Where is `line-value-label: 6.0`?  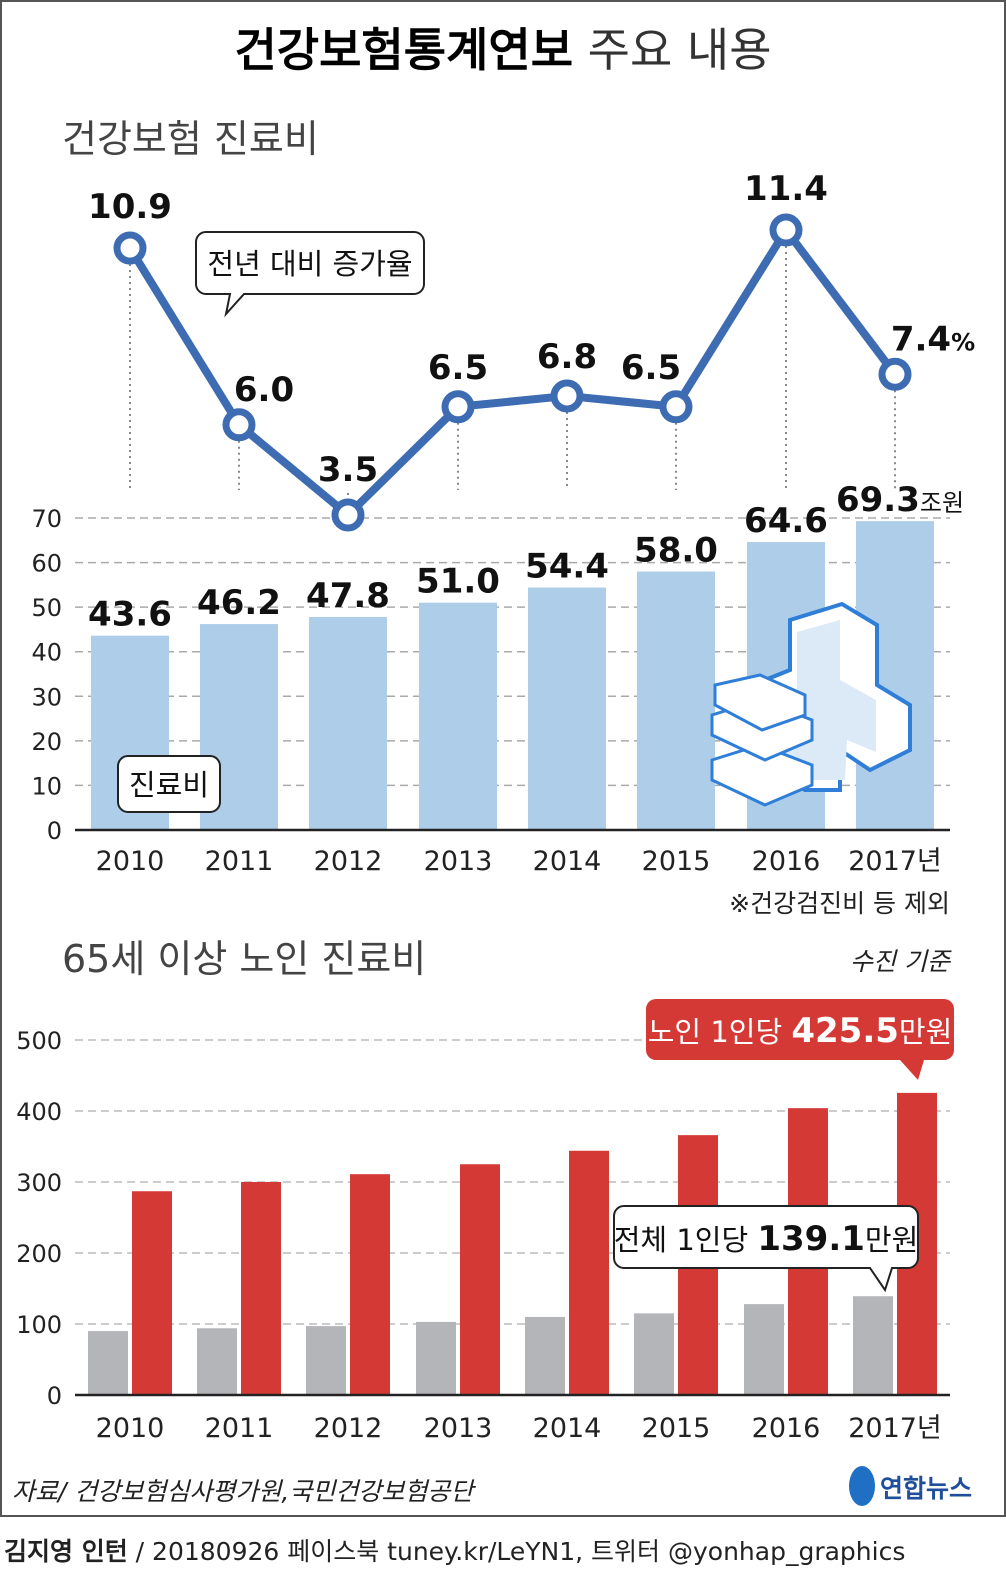
line-value-label: 6.0 is located at coordinates (264, 390).